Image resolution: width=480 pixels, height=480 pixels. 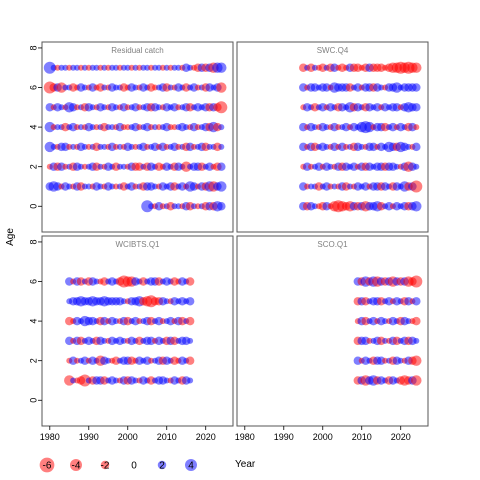 I want to click on panel-title: SCO.Q1, so click(x=332, y=244).